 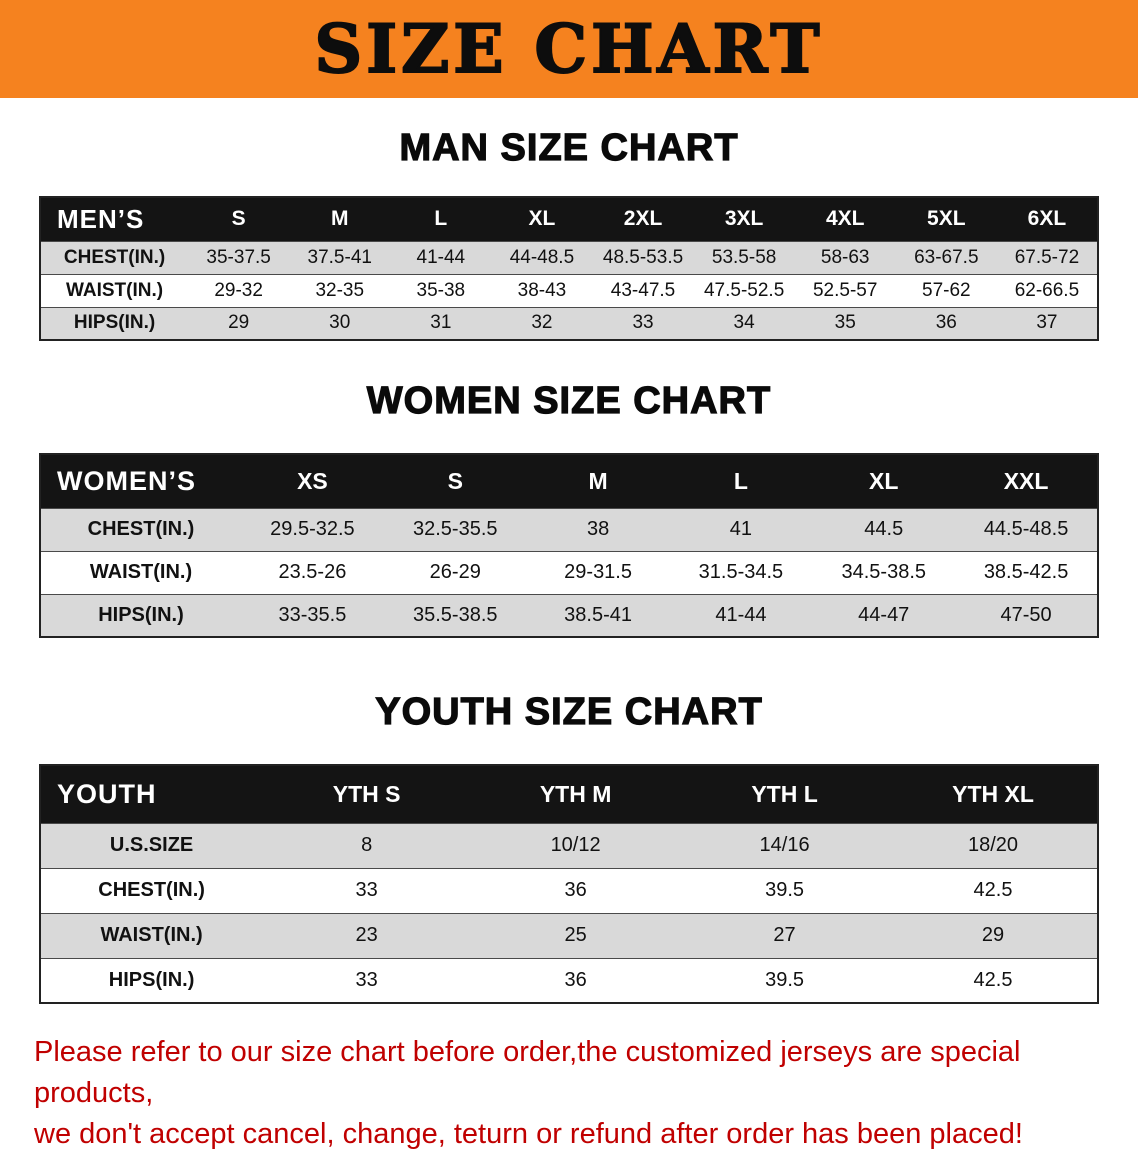 I want to click on value-cell: 44.5-48.5, so click(x=1026, y=529).